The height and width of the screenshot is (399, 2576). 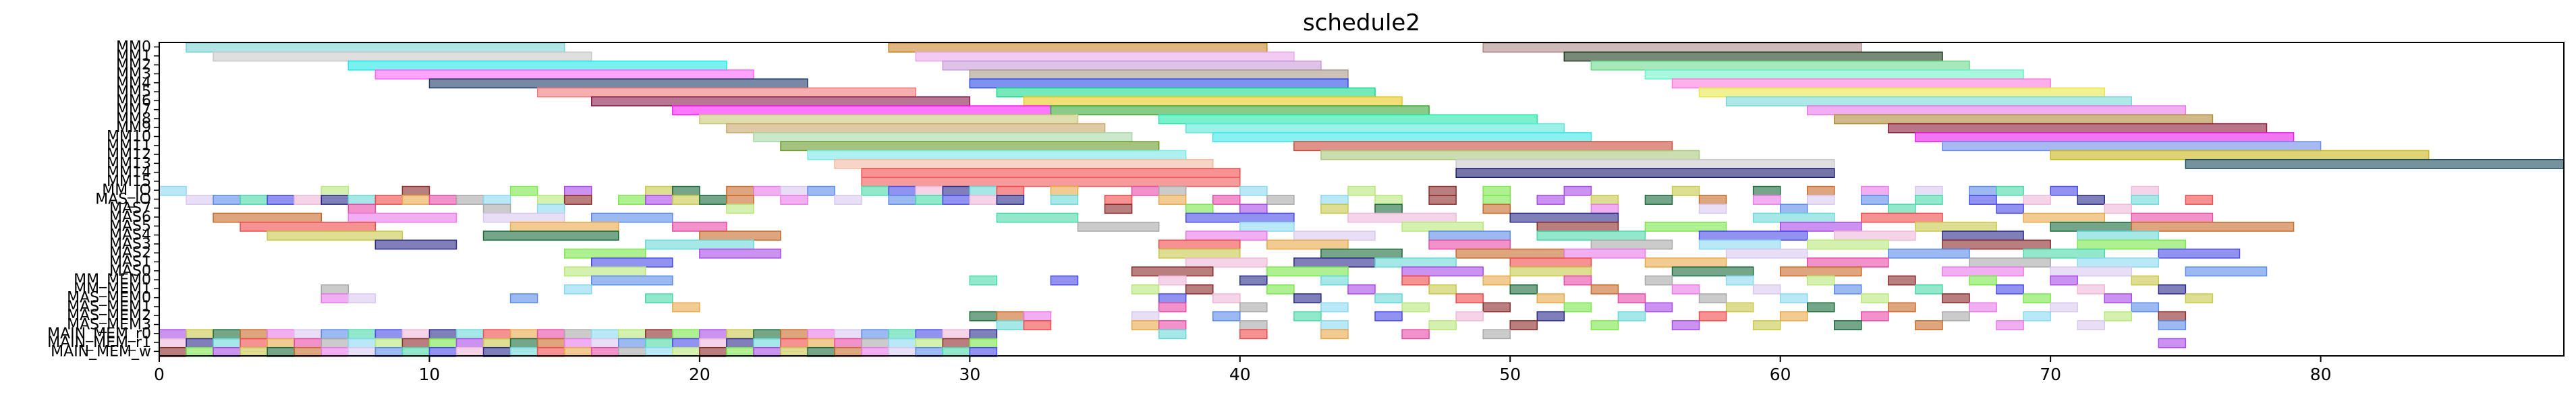 What do you see at coordinates (2050, 374) in the screenshot?
I see `x-tick-label-70: 70` at bounding box center [2050, 374].